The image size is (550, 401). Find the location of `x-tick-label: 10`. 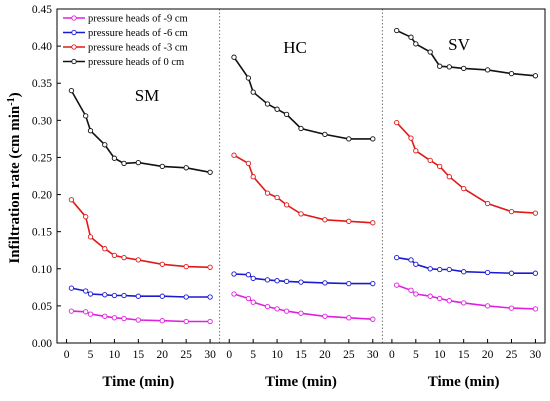

x-tick-label: 10 is located at coordinates (440, 355).